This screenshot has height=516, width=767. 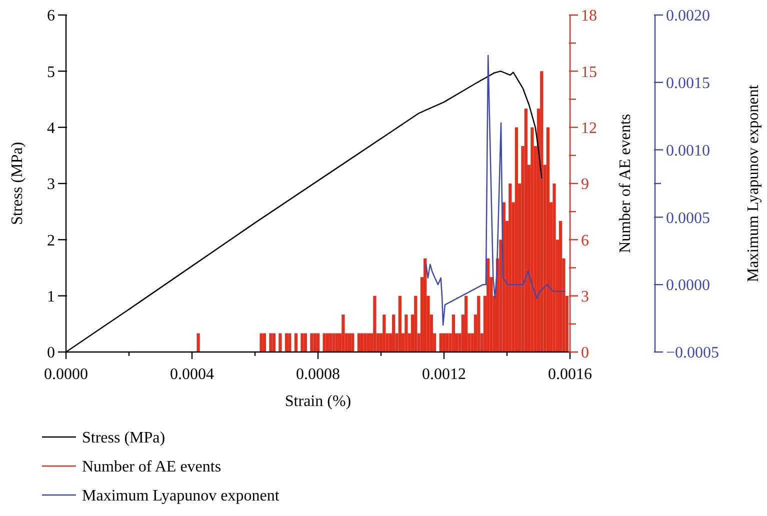 What do you see at coordinates (192, 374) in the screenshot?
I see `x-tick-label: 0.0004` at bounding box center [192, 374].